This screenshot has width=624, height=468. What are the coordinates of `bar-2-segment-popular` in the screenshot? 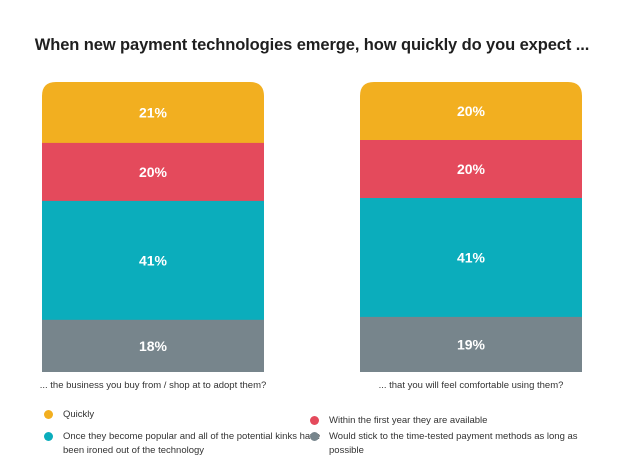 It's located at (471, 258).